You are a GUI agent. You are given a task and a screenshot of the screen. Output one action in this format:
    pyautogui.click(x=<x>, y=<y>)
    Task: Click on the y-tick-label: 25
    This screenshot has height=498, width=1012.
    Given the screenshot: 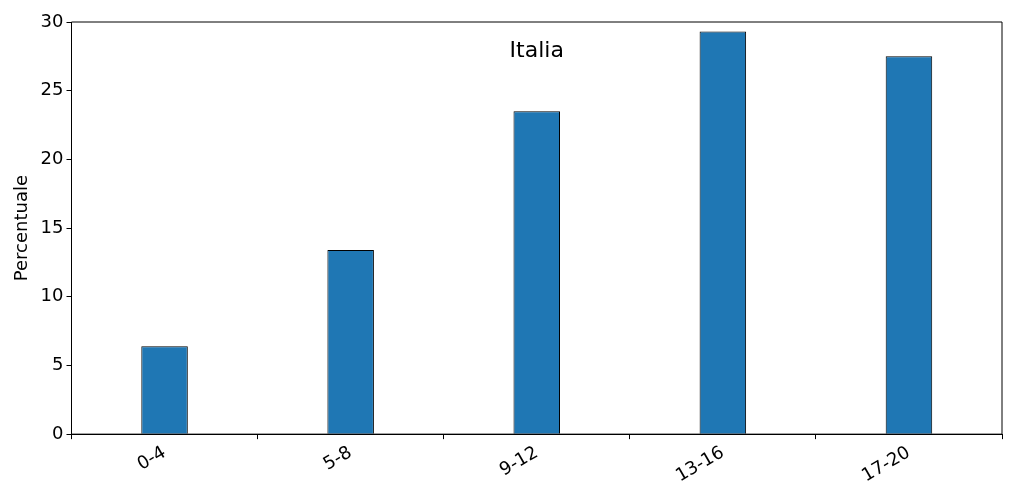 What is the action you would take?
    pyautogui.click(x=52, y=89)
    